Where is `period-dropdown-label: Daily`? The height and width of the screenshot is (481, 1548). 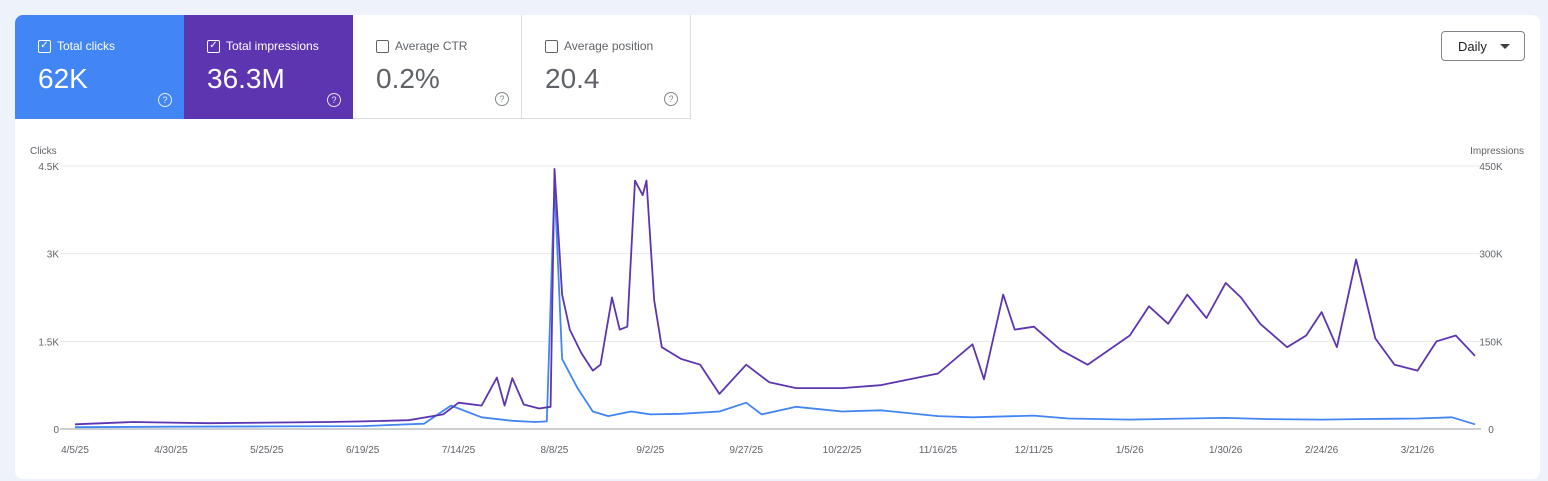
period-dropdown-label: Daily is located at coordinates (1472, 46).